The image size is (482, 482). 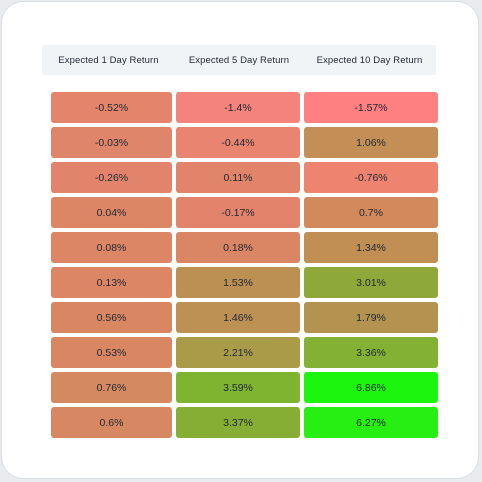 What do you see at coordinates (238, 352) in the screenshot?
I see `return-cell-5-day-row-8: 2.21%` at bounding box center [238, 352].